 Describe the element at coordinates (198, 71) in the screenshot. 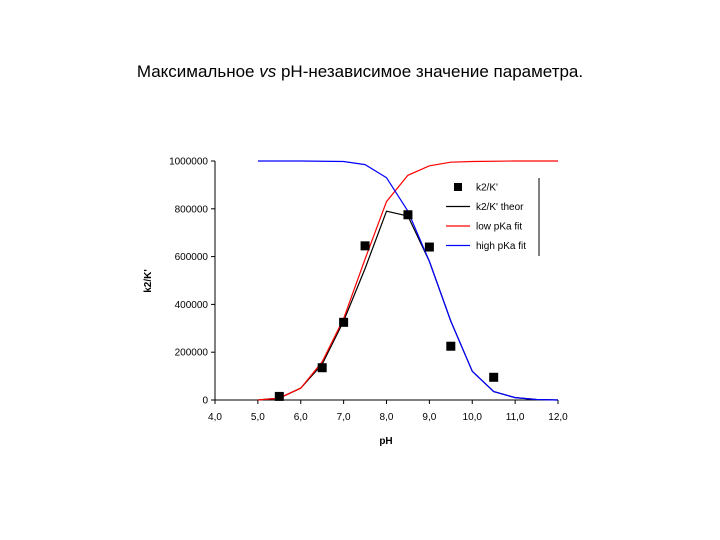

I see `title-part-1: Максимальное` at that location.